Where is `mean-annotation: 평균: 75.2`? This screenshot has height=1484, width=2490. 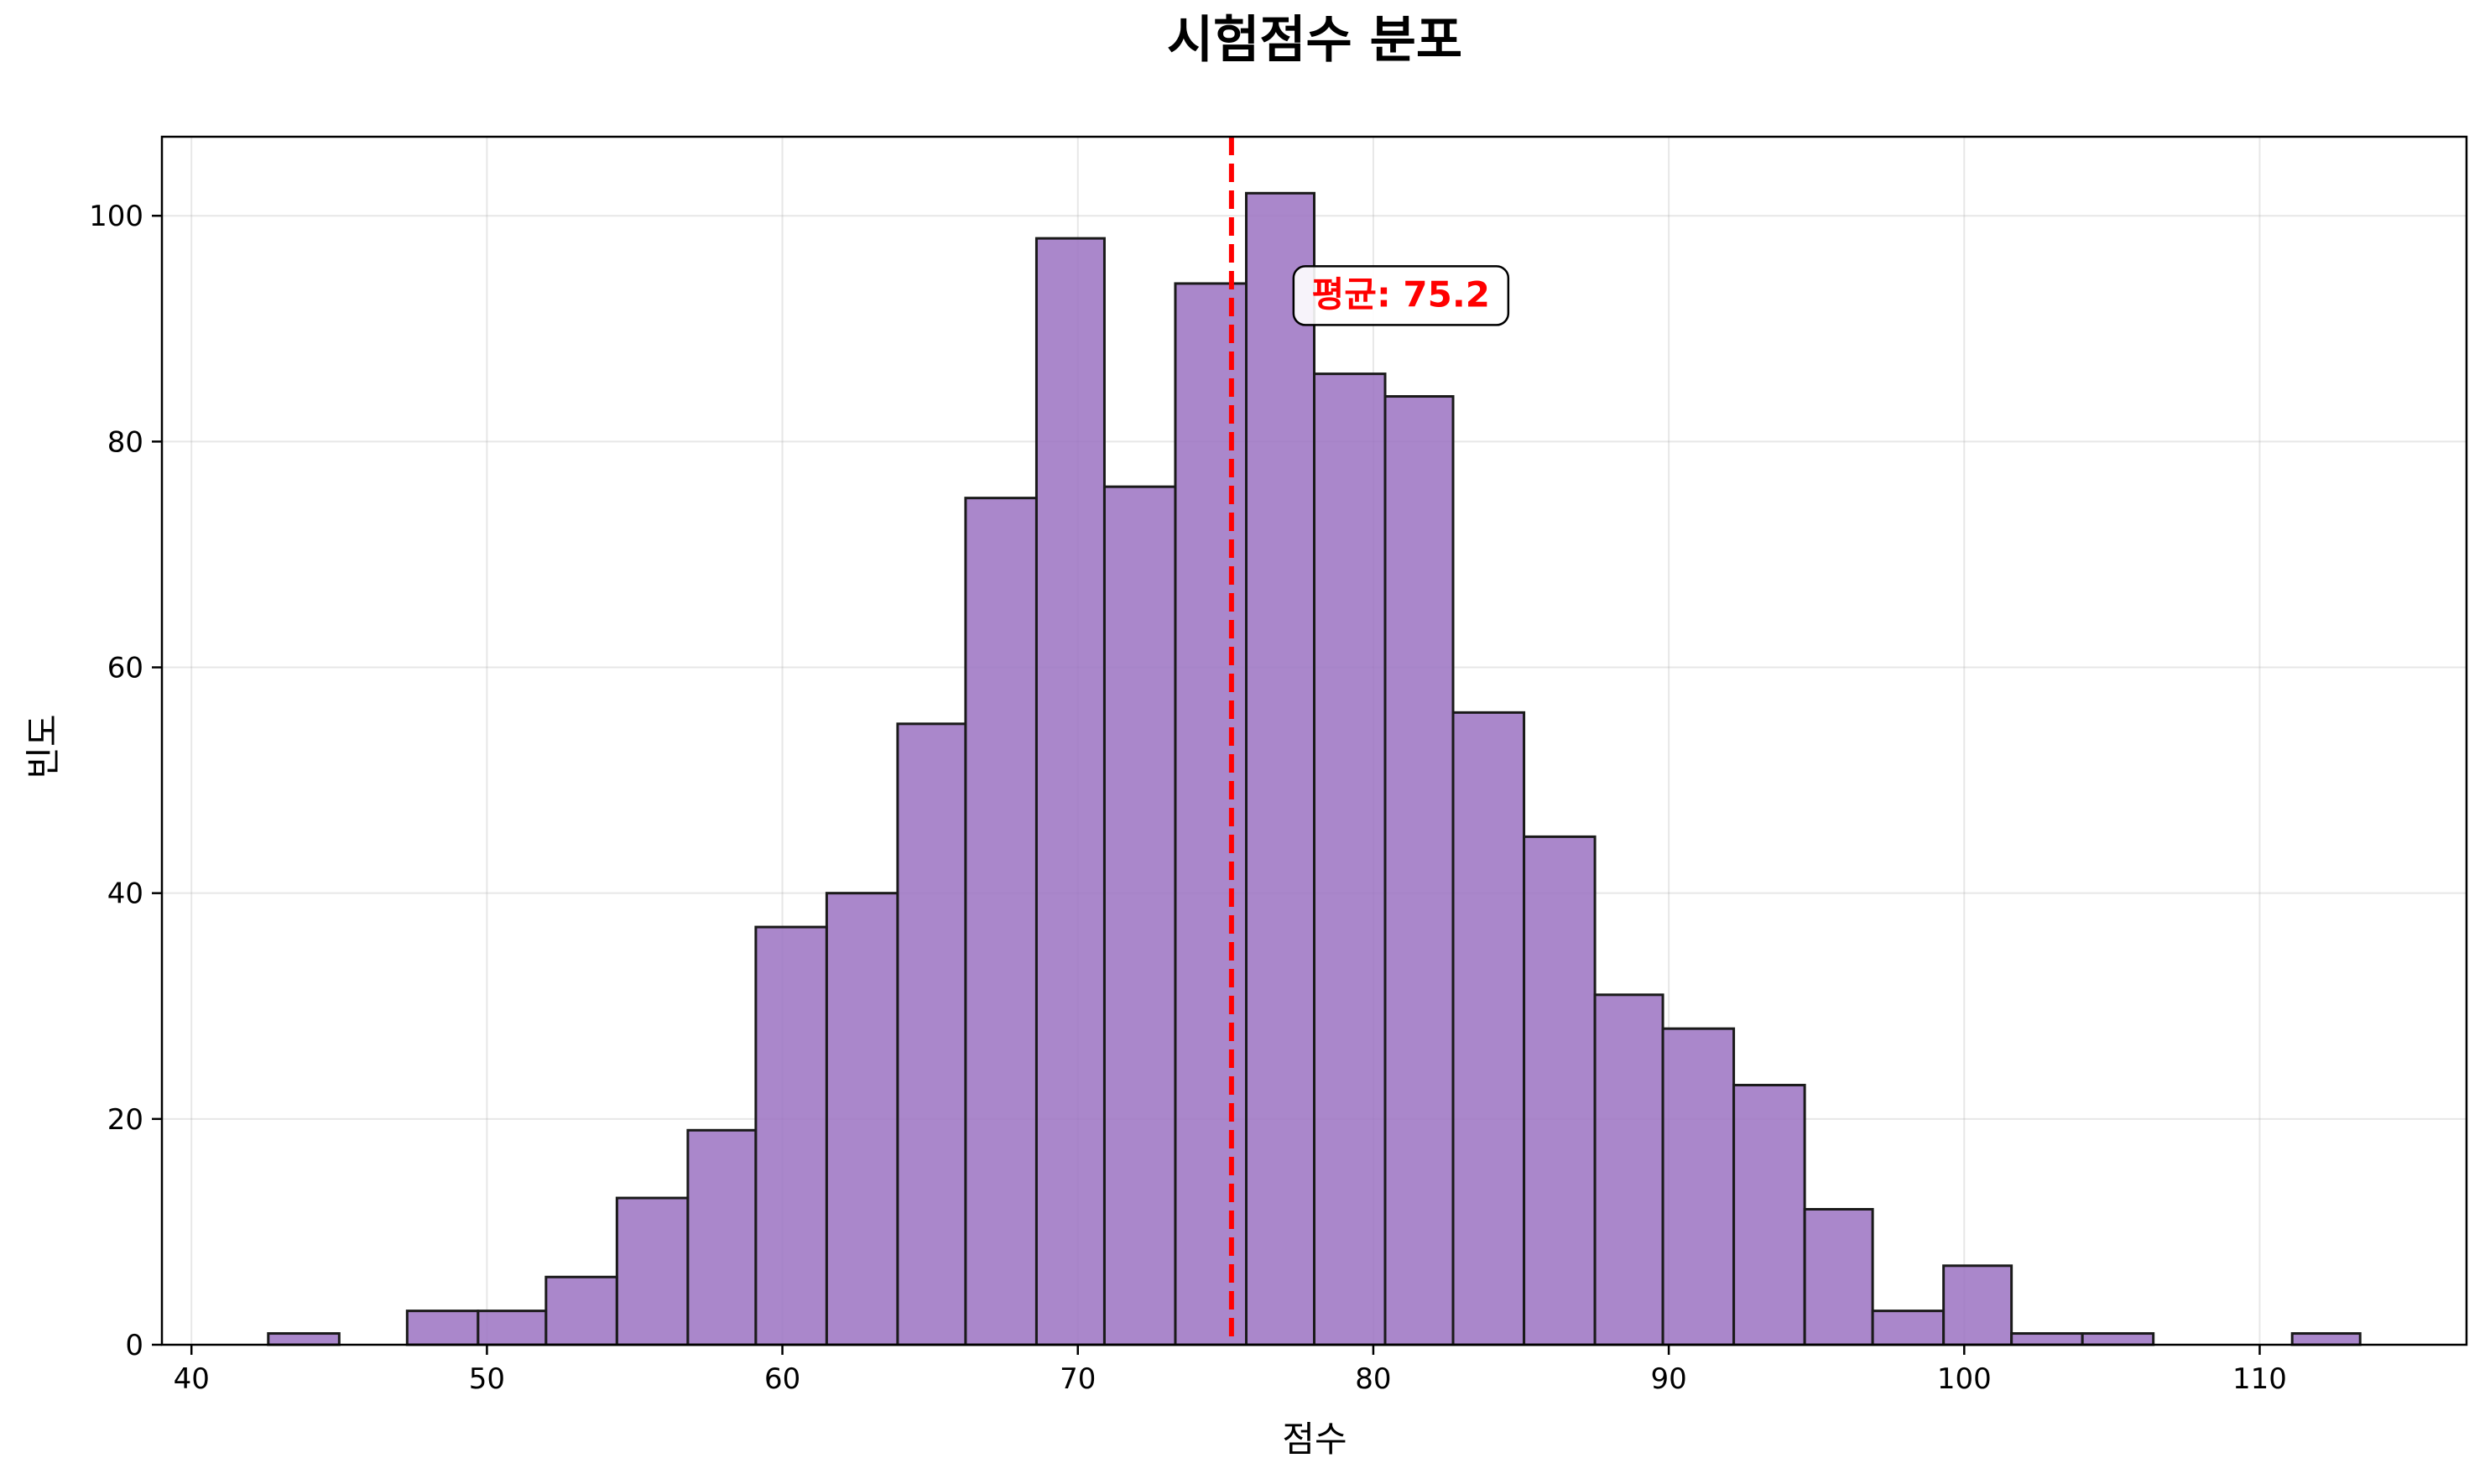 mean-annotation: 평균: 75.2 is located at coordinates (1401, 295).